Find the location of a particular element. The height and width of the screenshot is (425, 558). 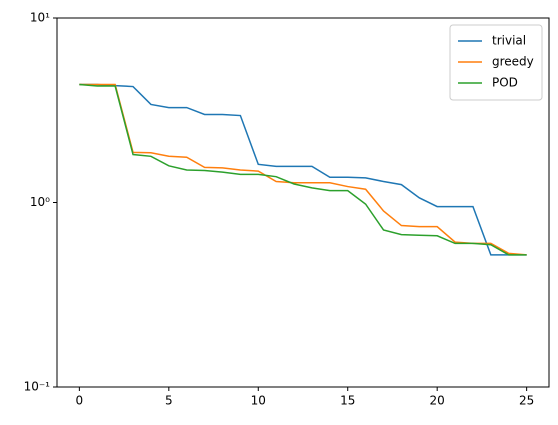

x-tick-label: 15 is located at coordinates (347, 401).